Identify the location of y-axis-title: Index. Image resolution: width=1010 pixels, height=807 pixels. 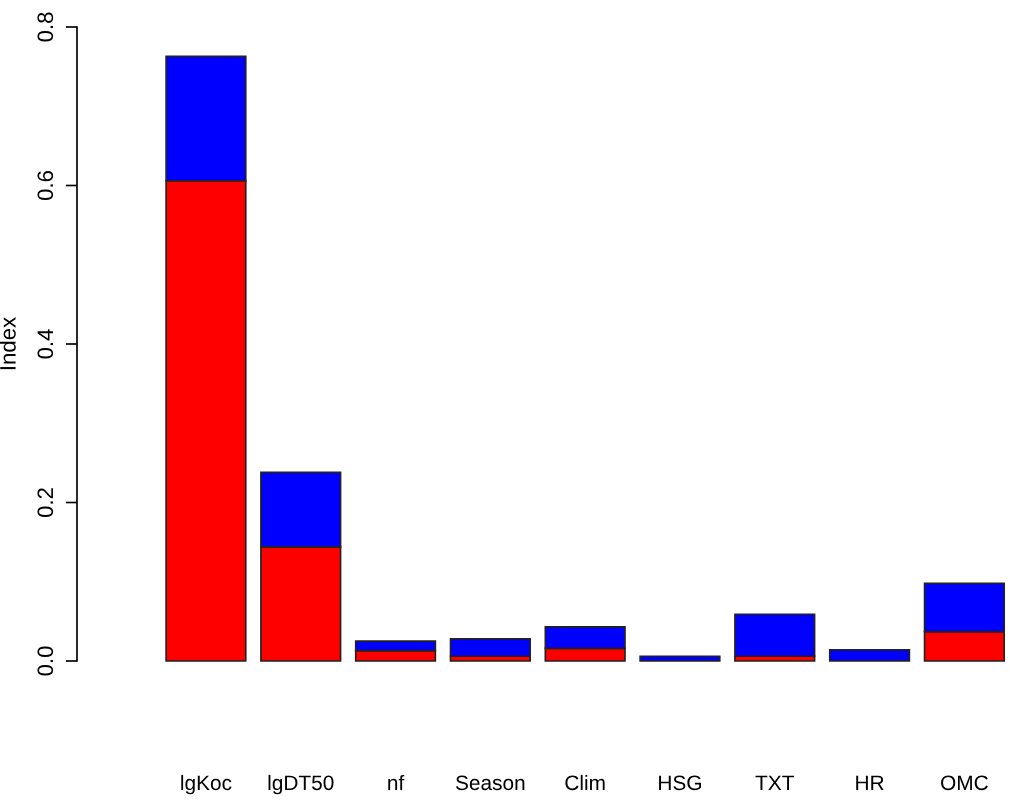
(8, 343).